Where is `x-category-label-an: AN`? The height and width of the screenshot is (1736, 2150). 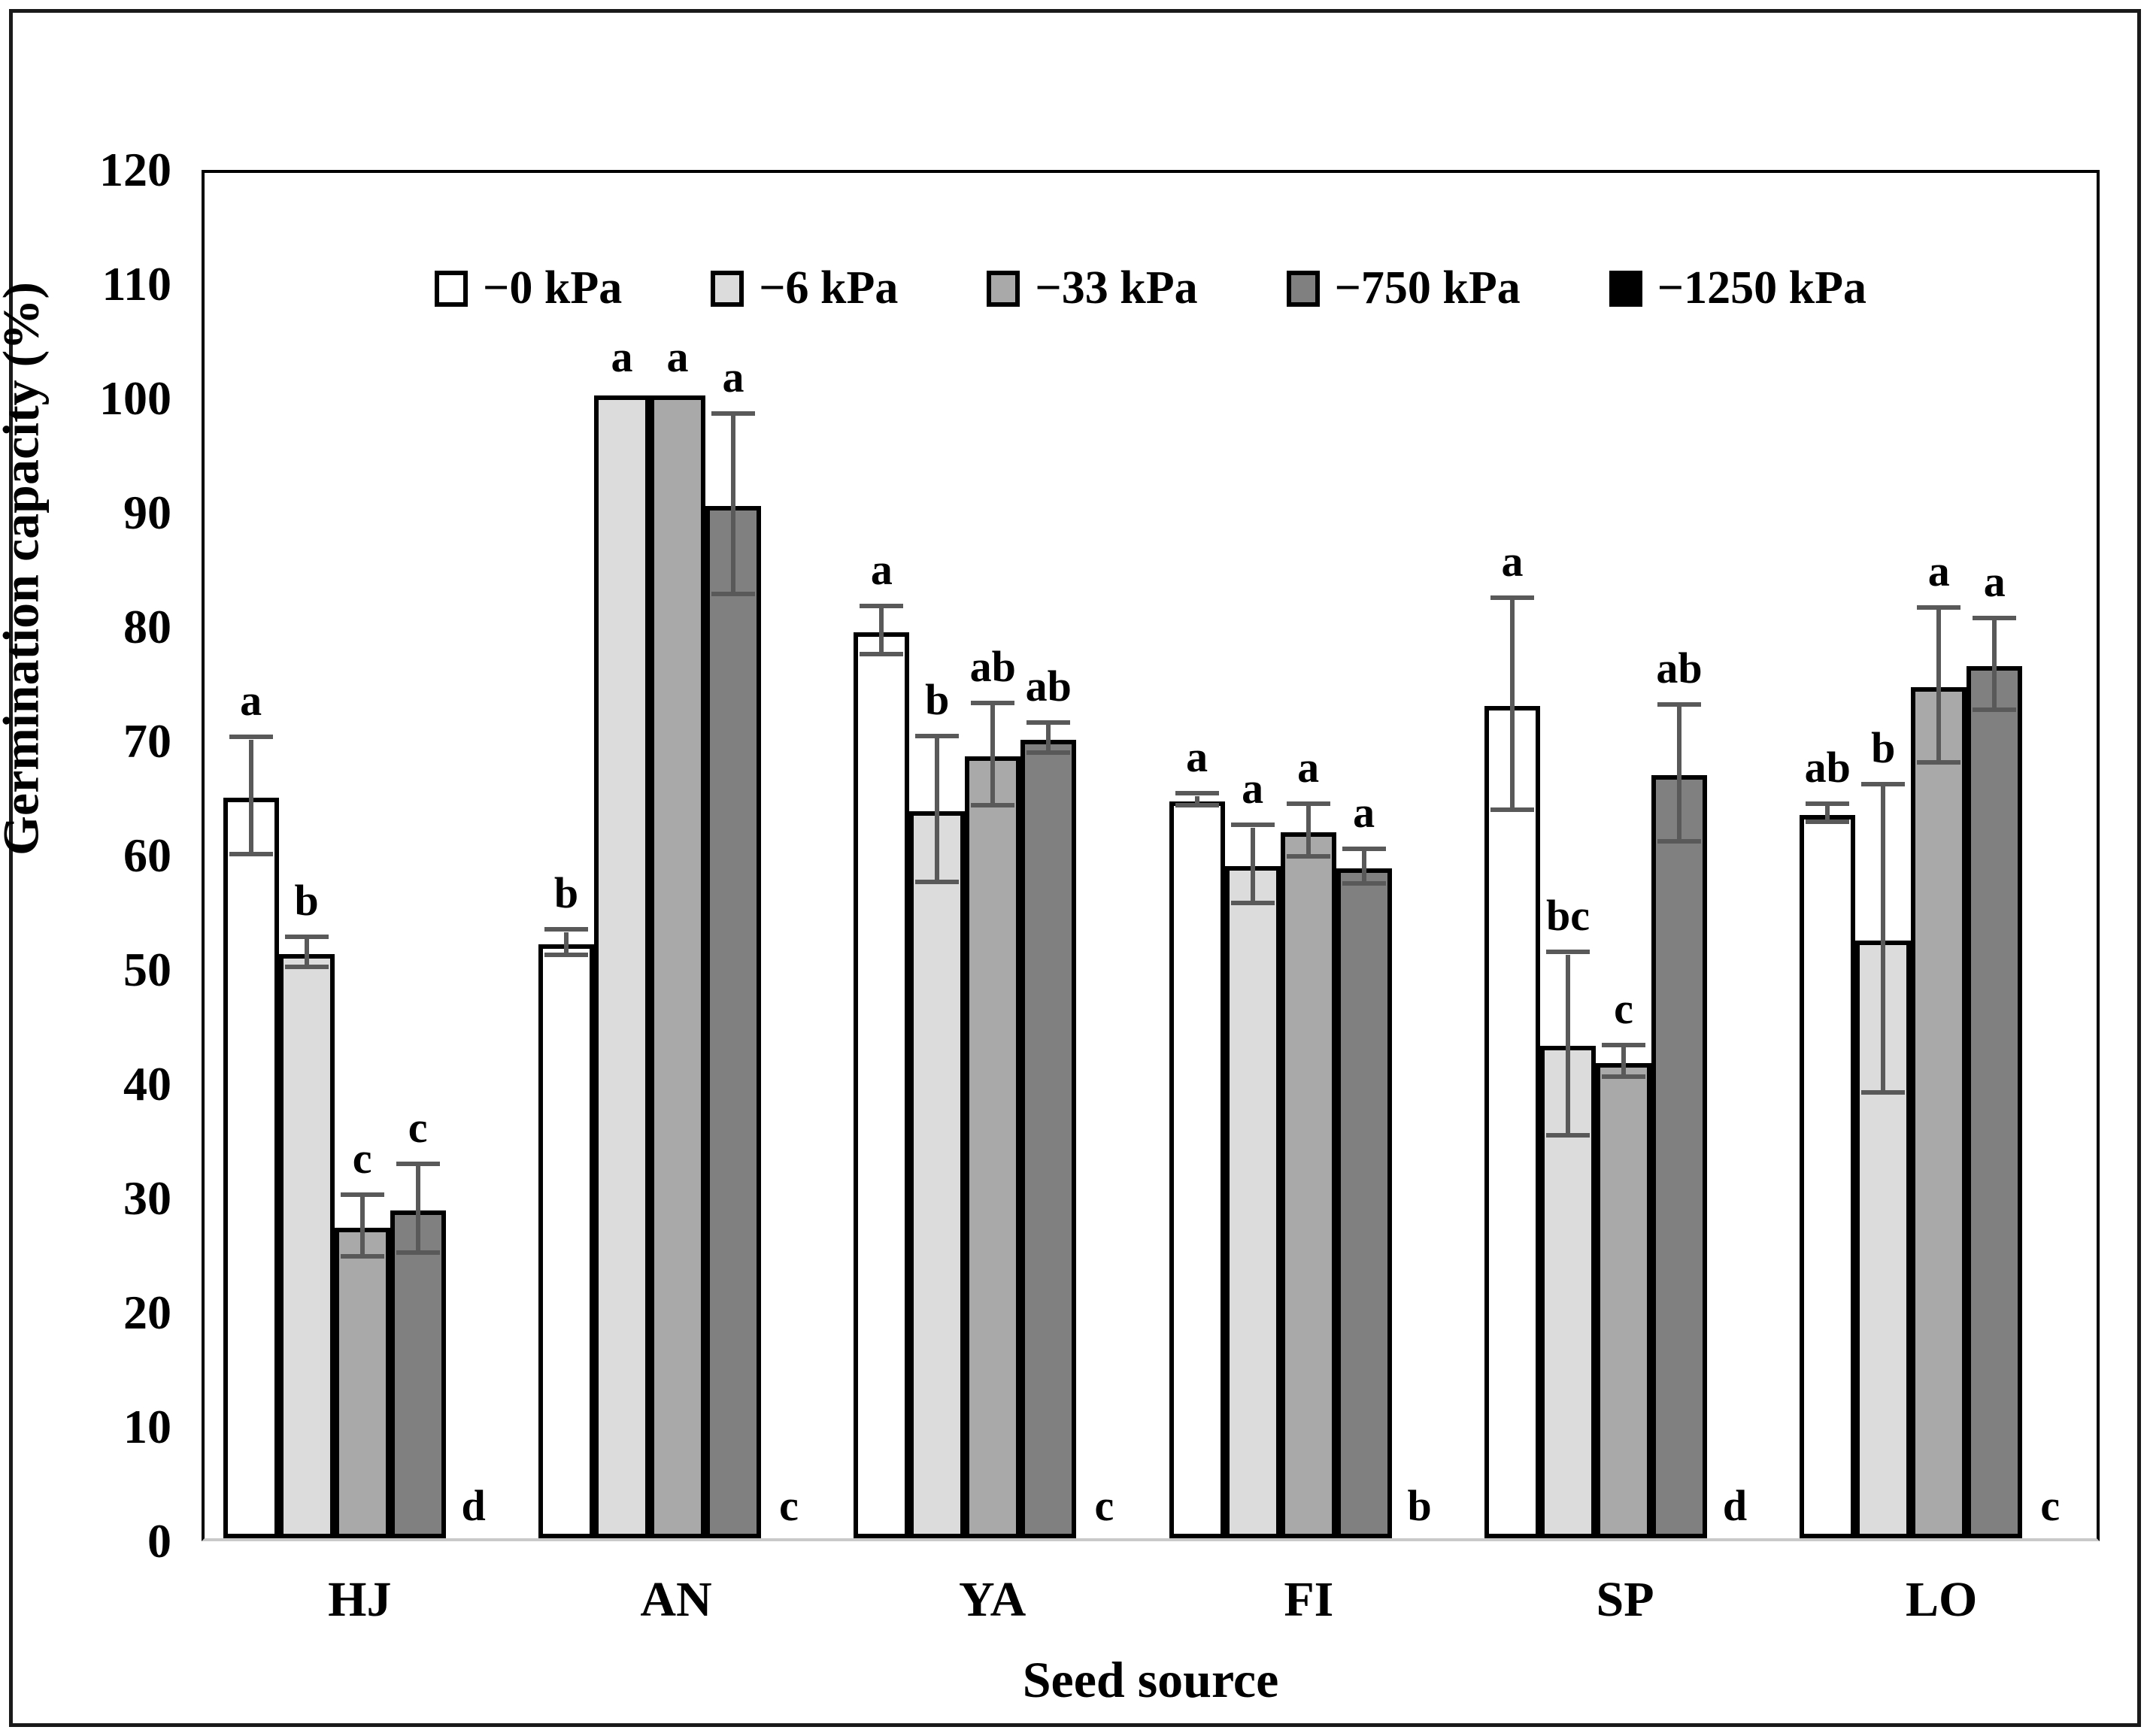
x-category-label-an: AN is located at coordinates (676, 1599).